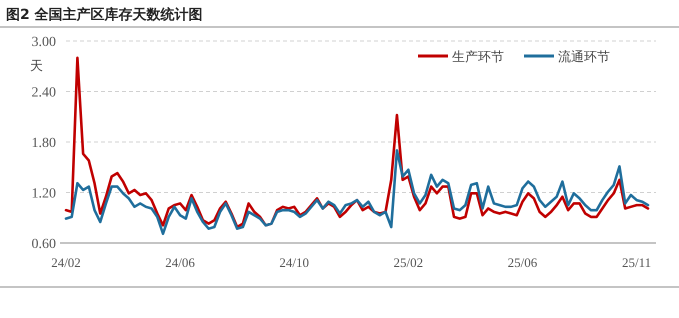 This screenshot has height=318, width=679. I want to click on chart-title: 图2 全国主产区库存天数统计图, so click(104, 14).